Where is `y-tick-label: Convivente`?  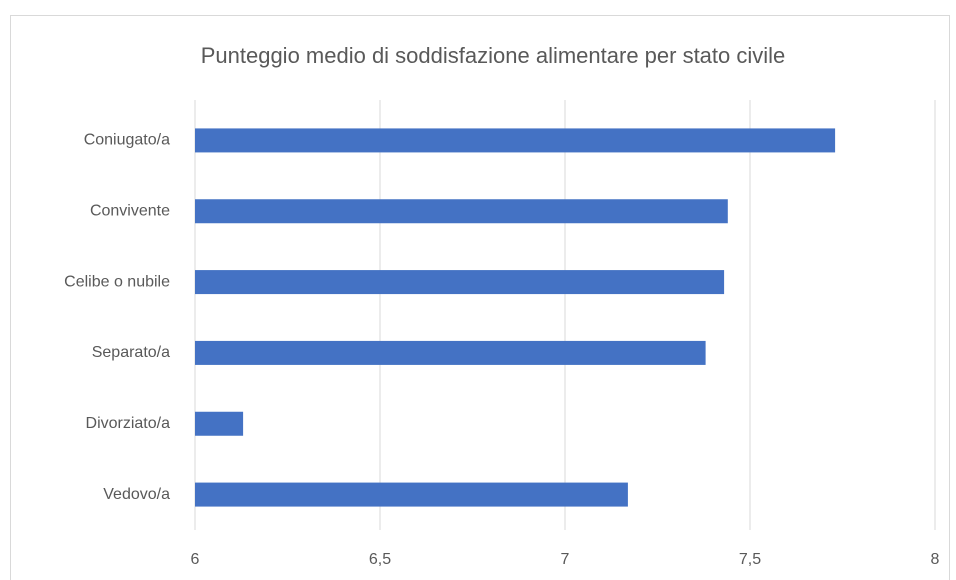 y-tick-label: Convivente is located at coordinates (130, 210).